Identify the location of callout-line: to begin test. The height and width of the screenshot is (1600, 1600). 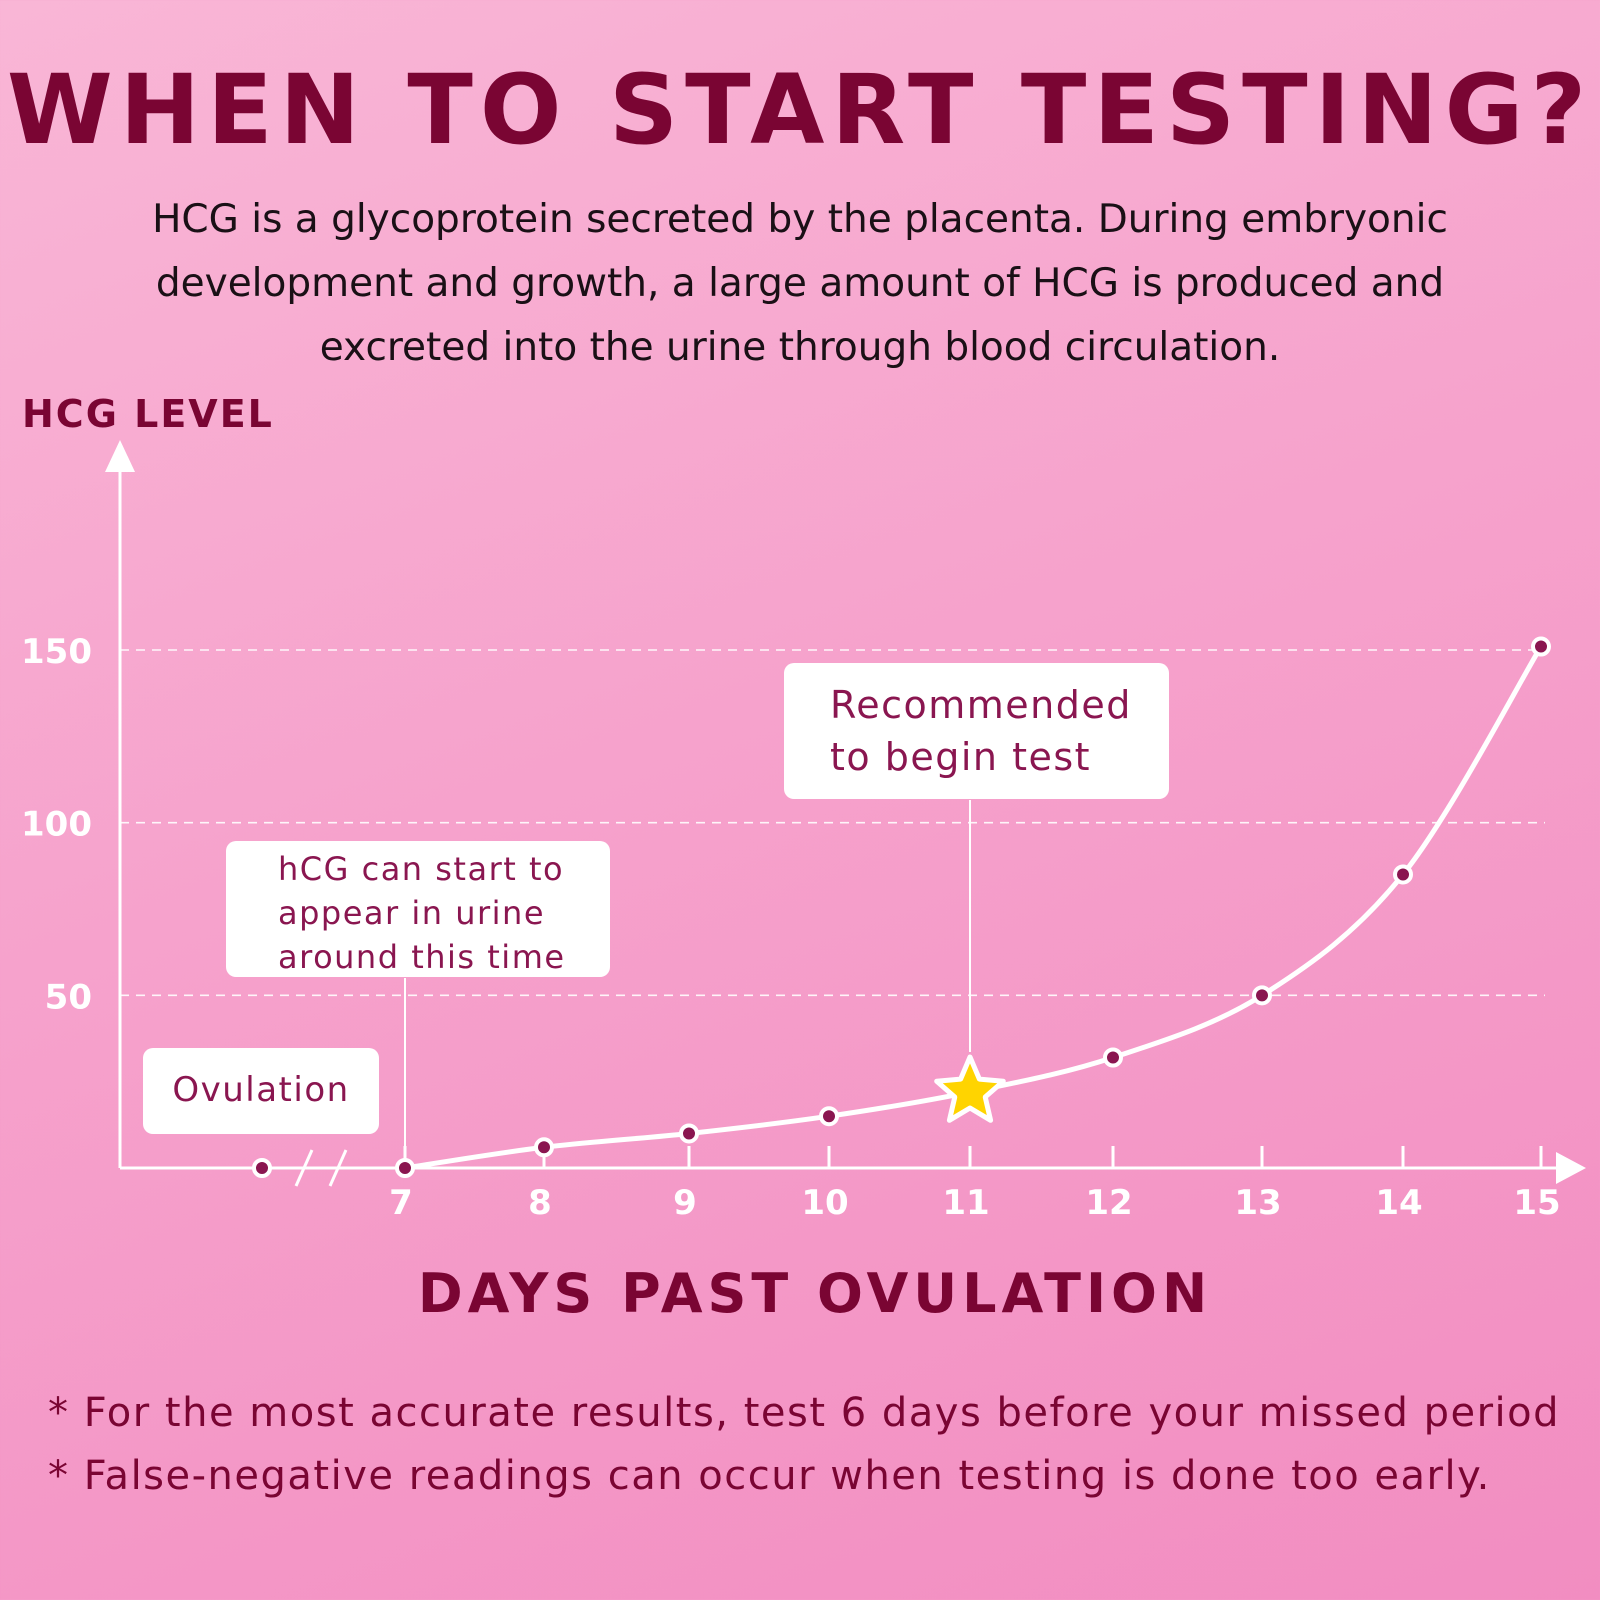
(961, 757).